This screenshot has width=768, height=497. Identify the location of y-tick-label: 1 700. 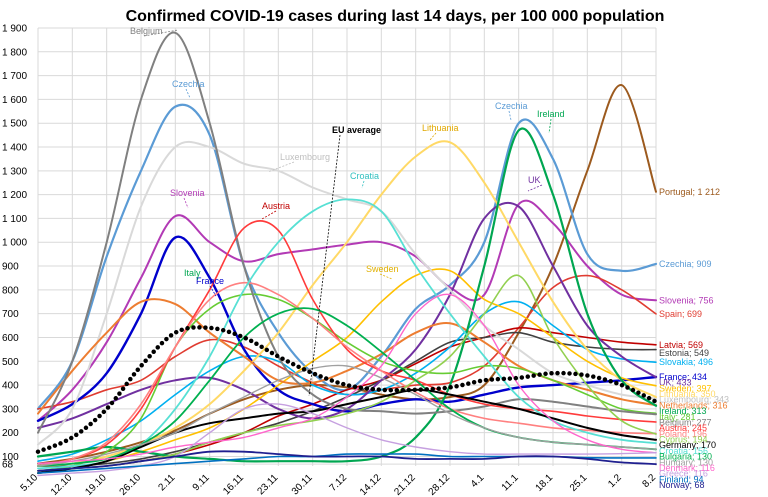
(14, 76).